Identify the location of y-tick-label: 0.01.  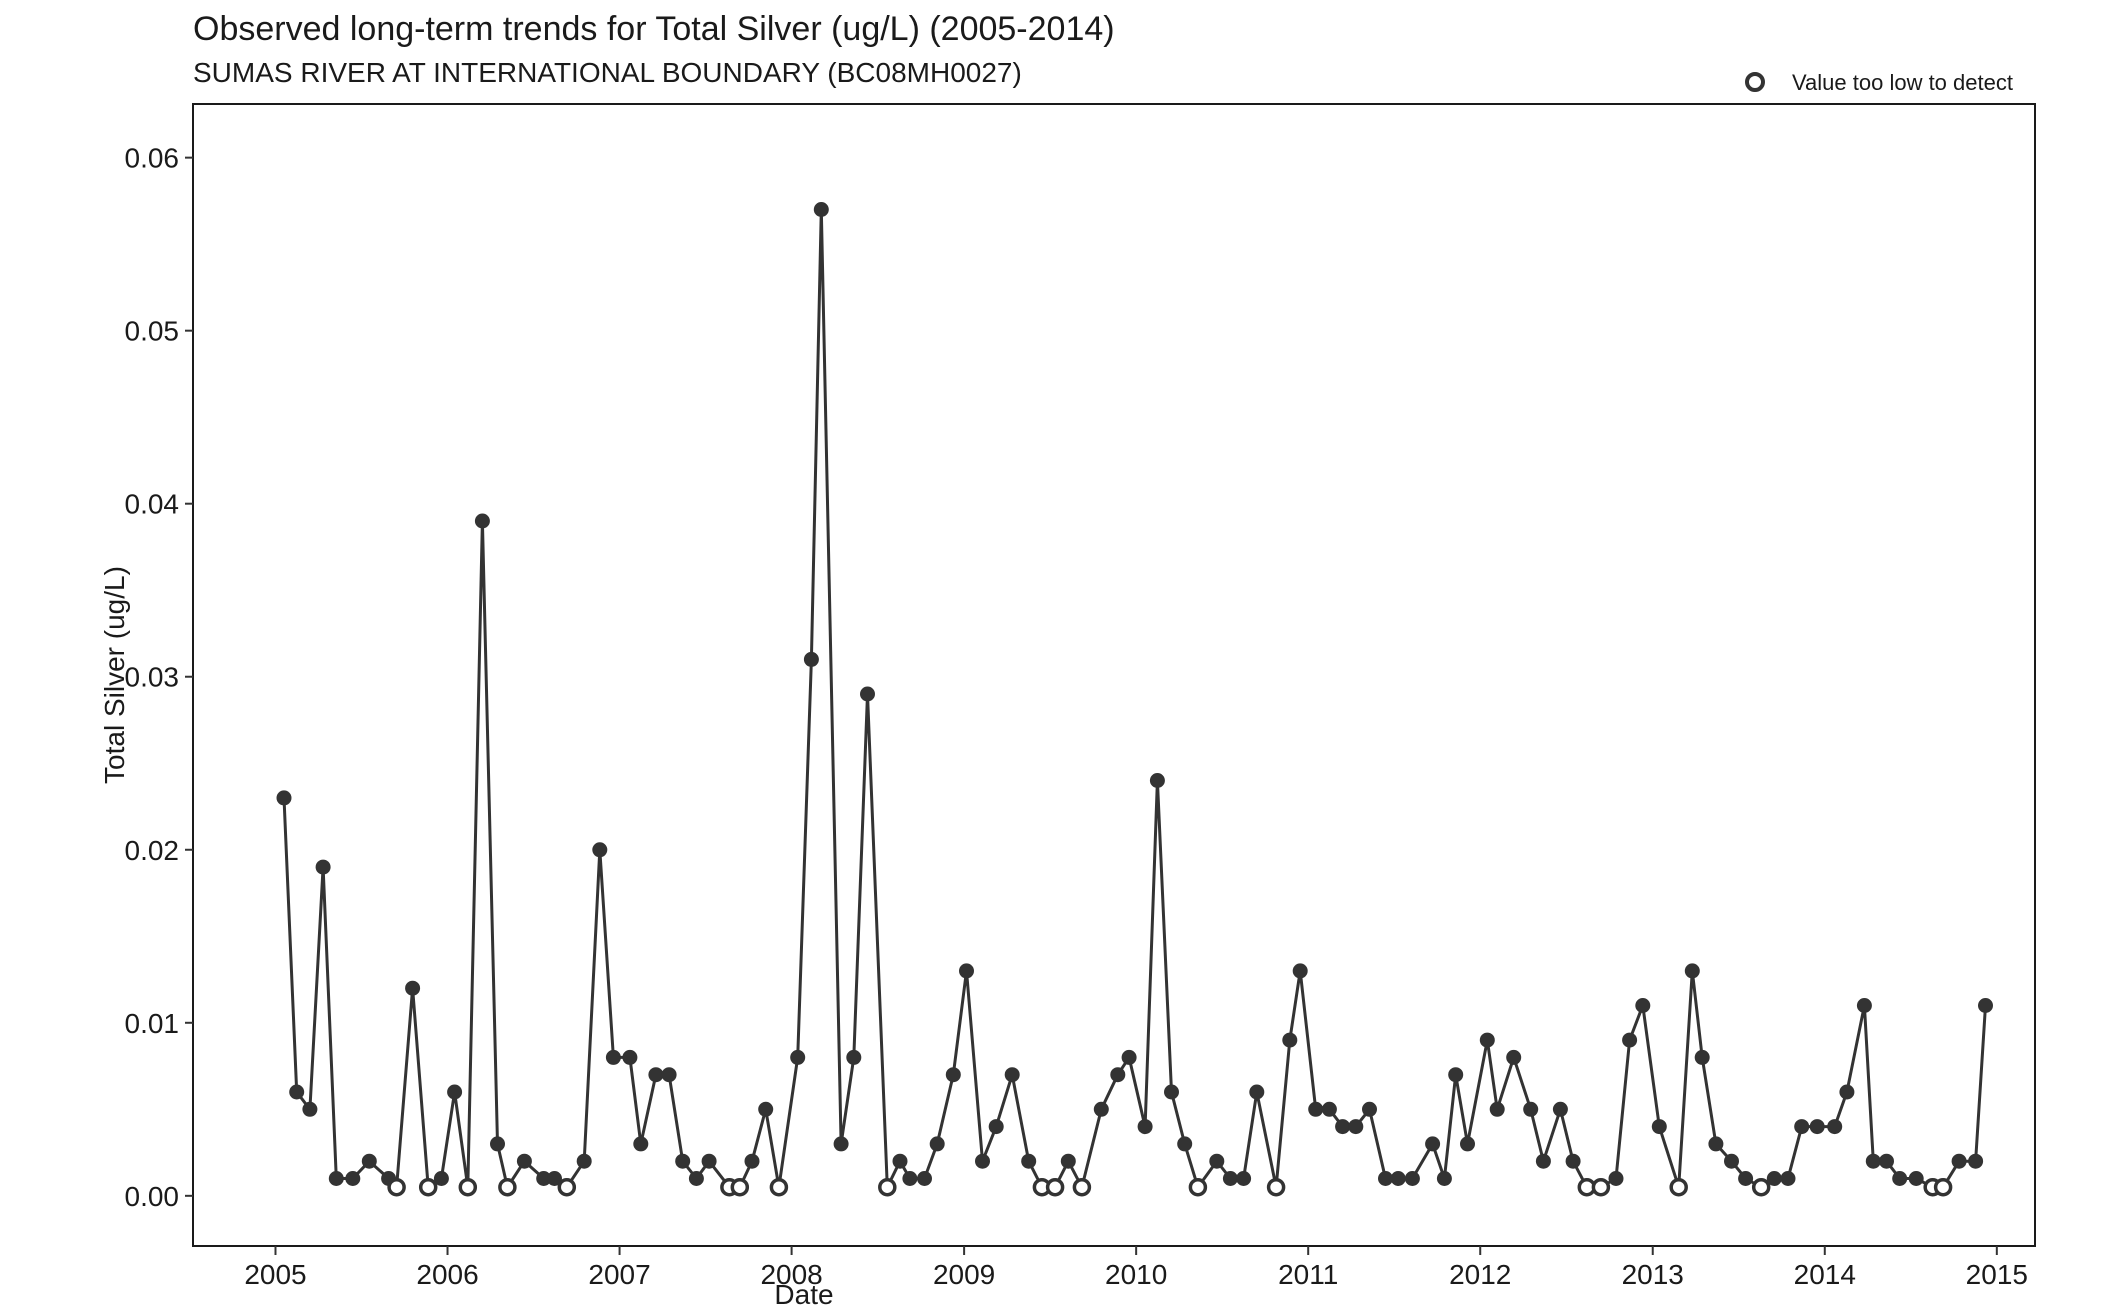
(152, 1023).